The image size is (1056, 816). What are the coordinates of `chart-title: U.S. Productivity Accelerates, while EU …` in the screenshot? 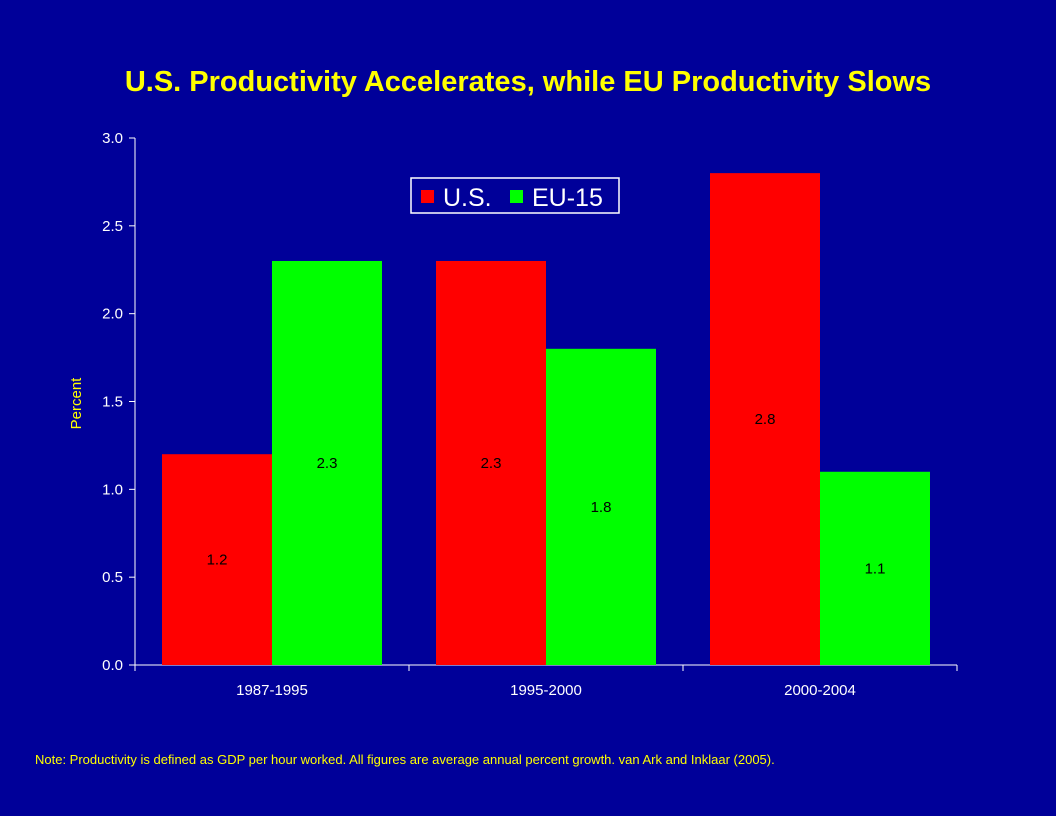 It's located at (528, 82).